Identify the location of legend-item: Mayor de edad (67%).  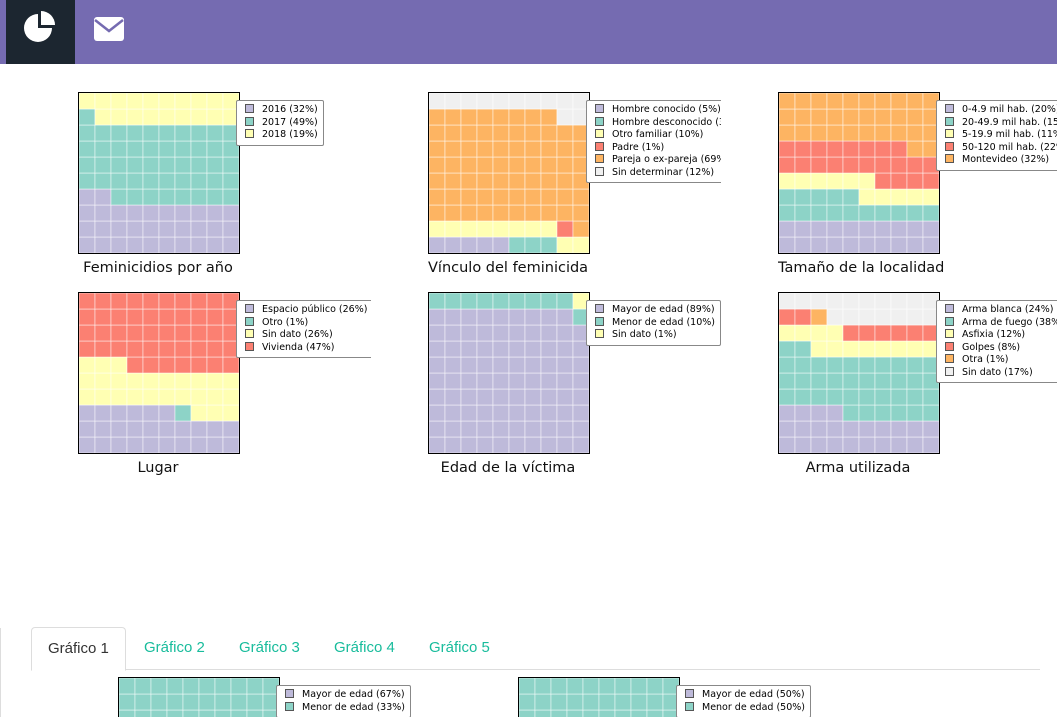
(345, 695).